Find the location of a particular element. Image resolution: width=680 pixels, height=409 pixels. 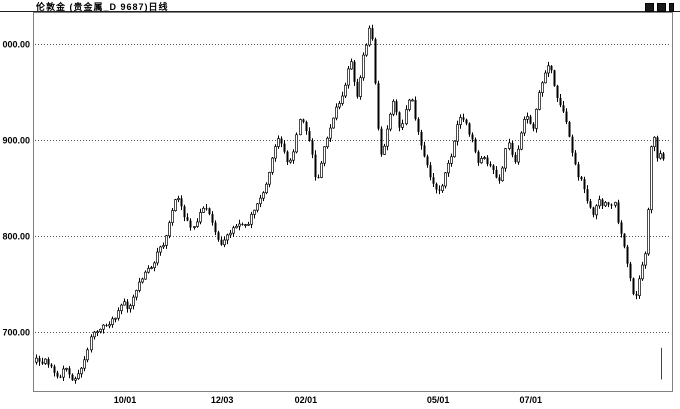

scroll-thumb-icon is located at coordinates (671, 7).